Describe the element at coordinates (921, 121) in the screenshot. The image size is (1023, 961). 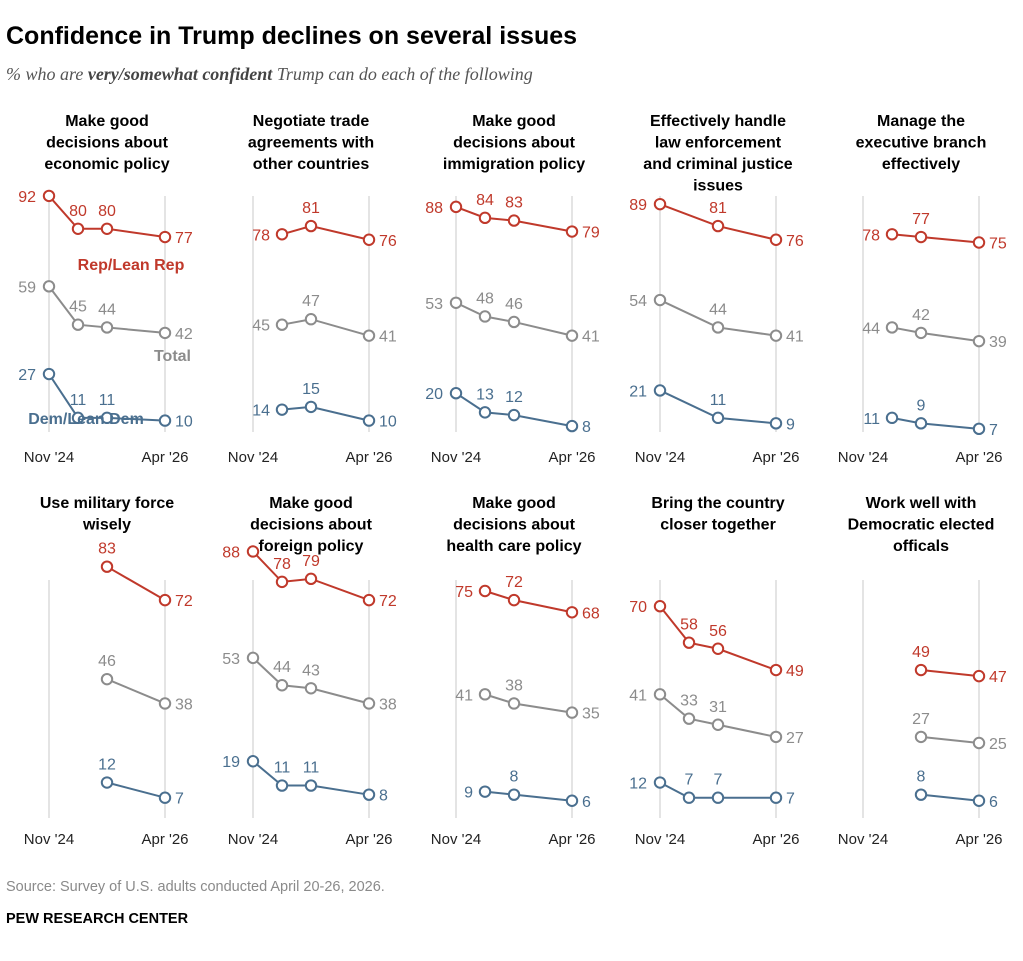
I see `panel-title: Manage the` at that location.